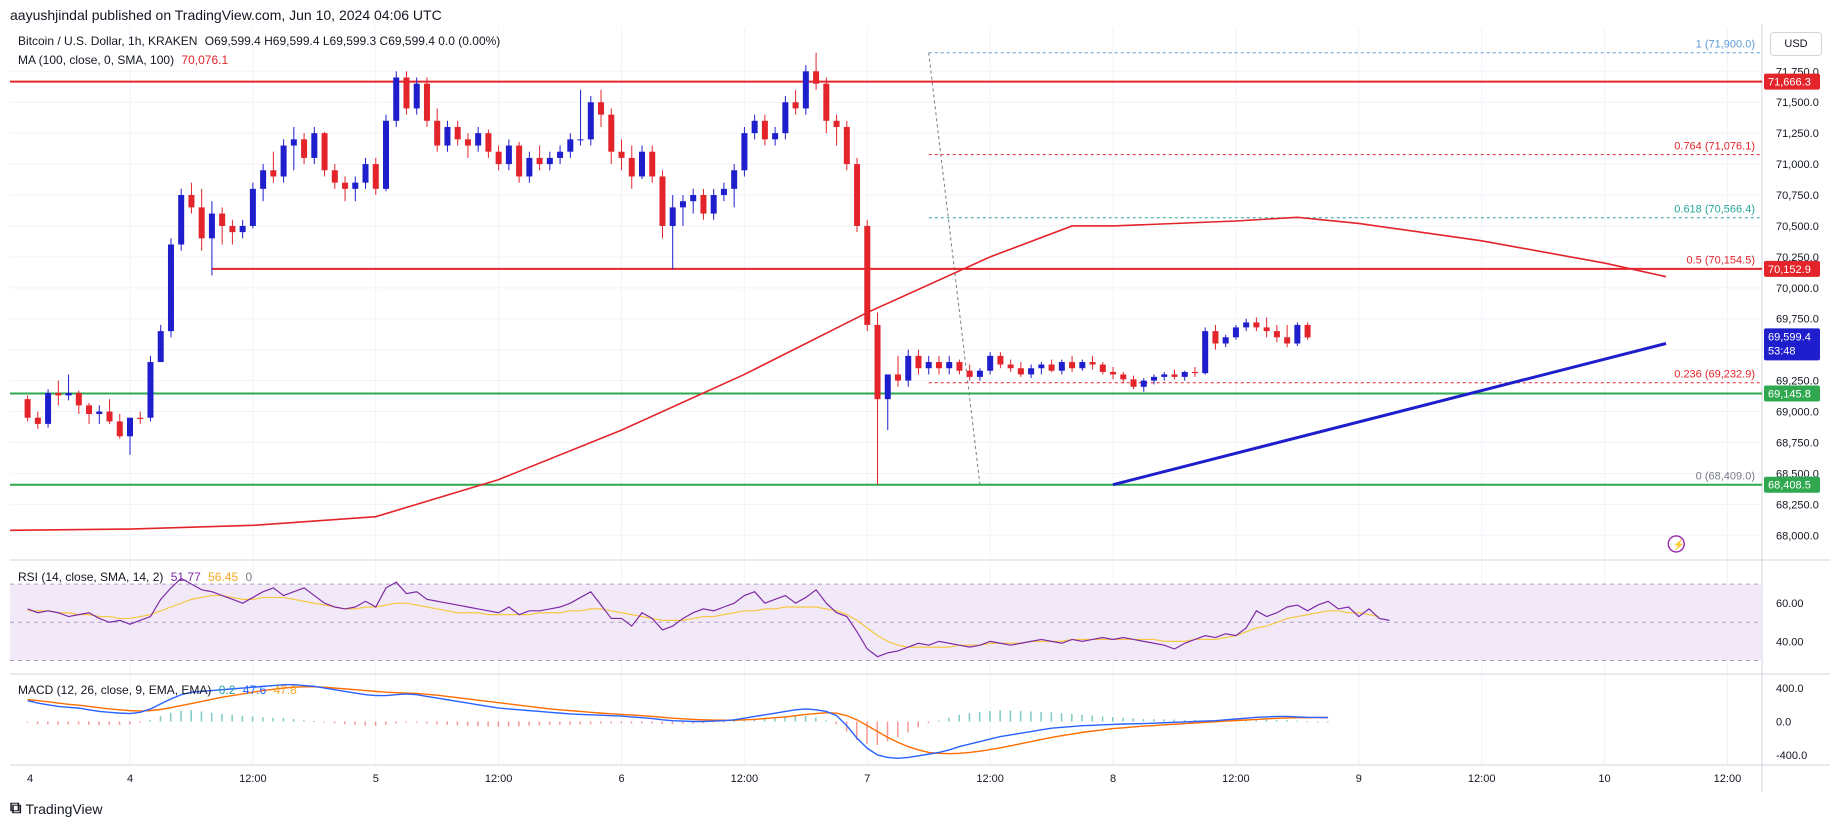  What do you see at coordinates (16, 808) in the screenshot?
I see `tradingview-logo-icon: ⧉` at bounding box center [16, 808].